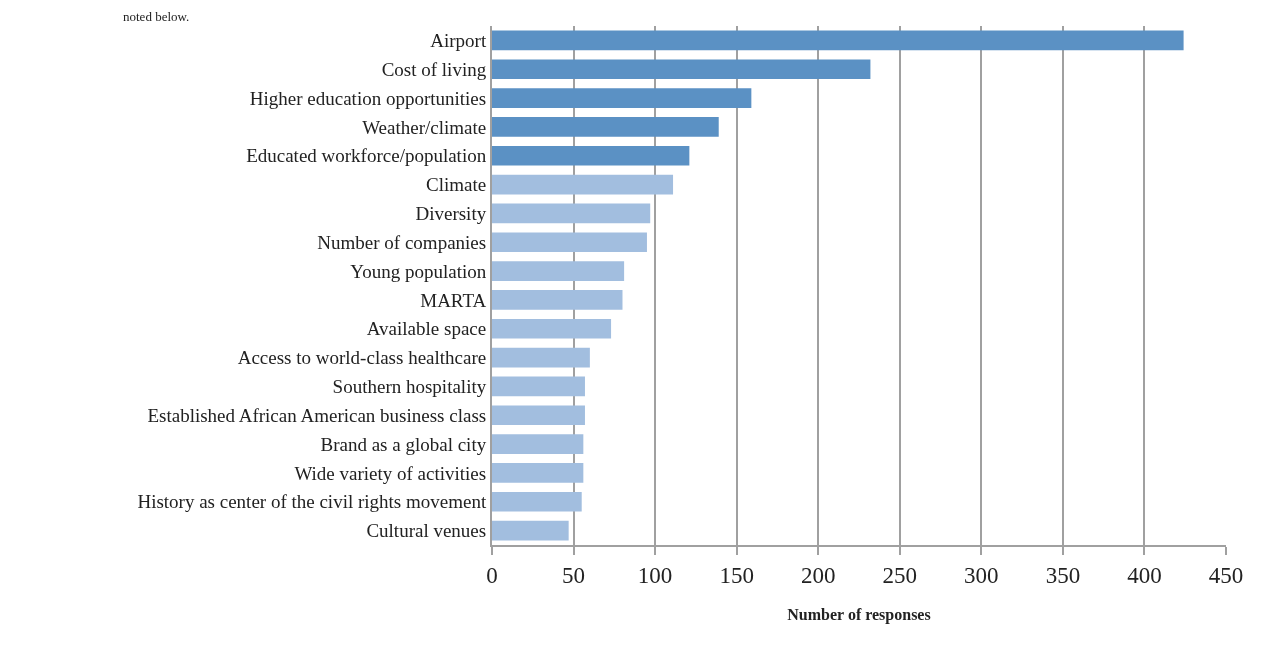 This screenshot has width=1263, height=646. What do you see at coordinates (458, 41) in the screenshot?
I see `y-tick-label: Airport` at bounding box center [458, 41].